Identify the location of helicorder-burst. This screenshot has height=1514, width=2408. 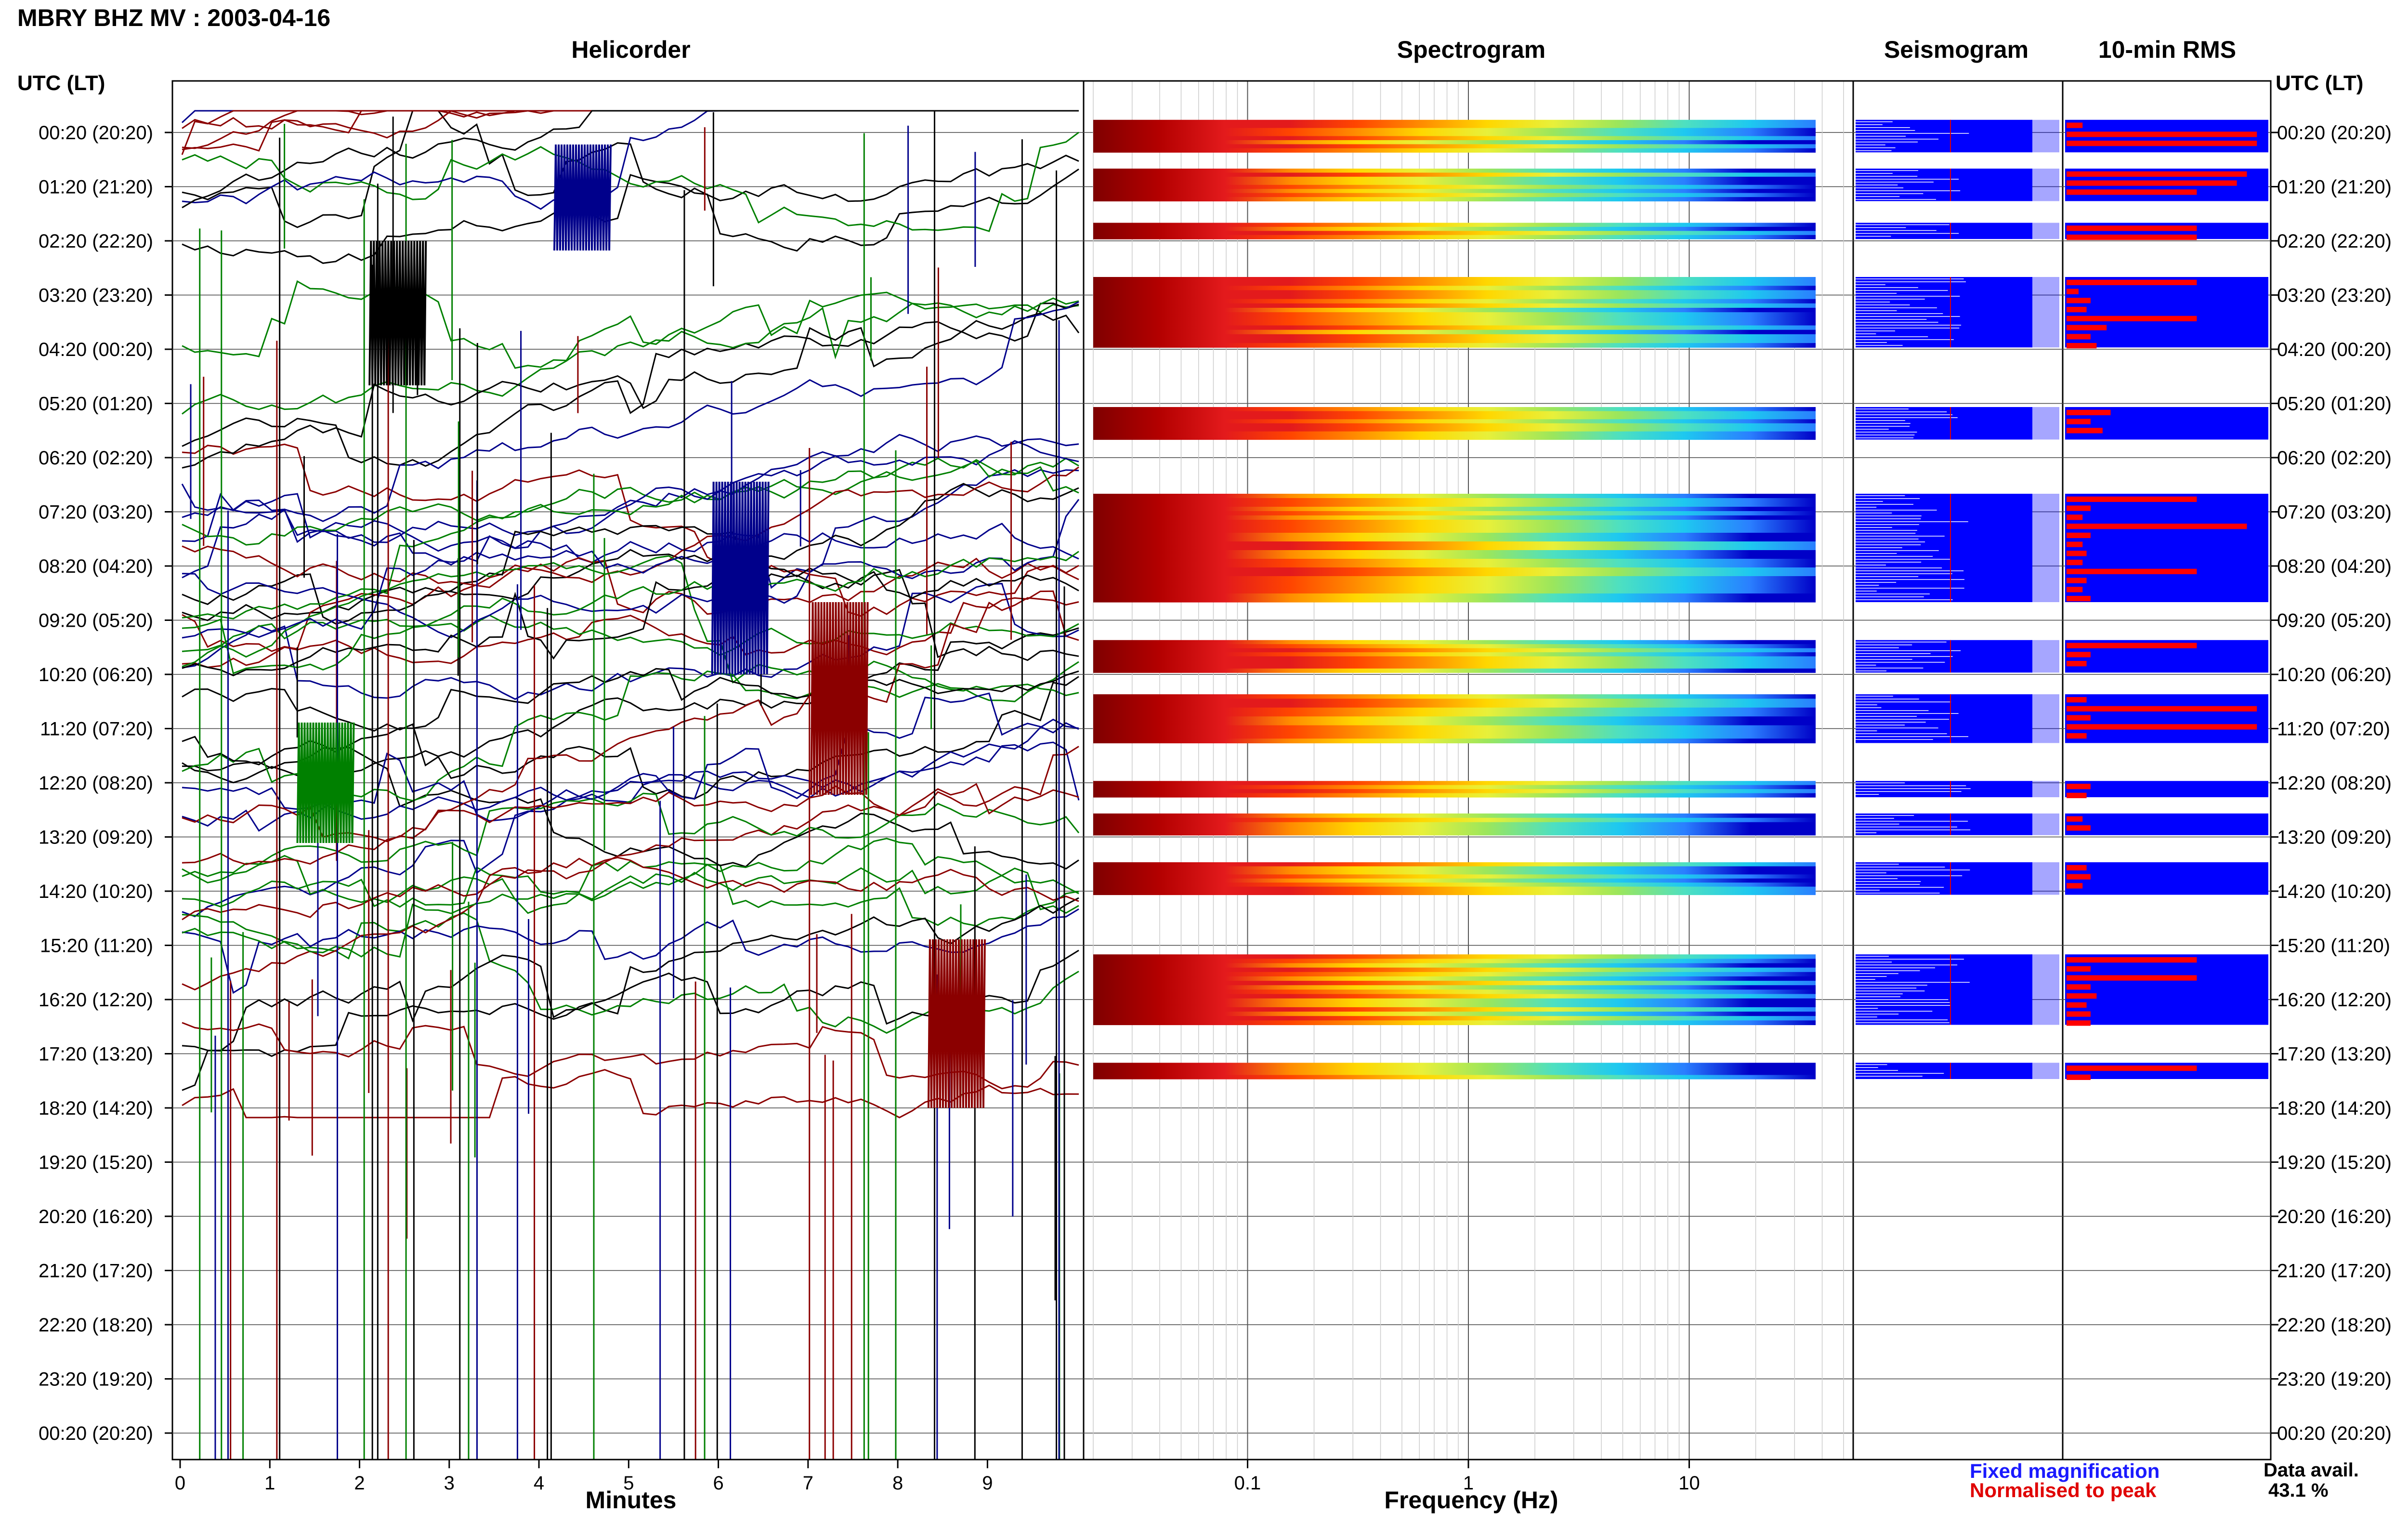
(582, 198).